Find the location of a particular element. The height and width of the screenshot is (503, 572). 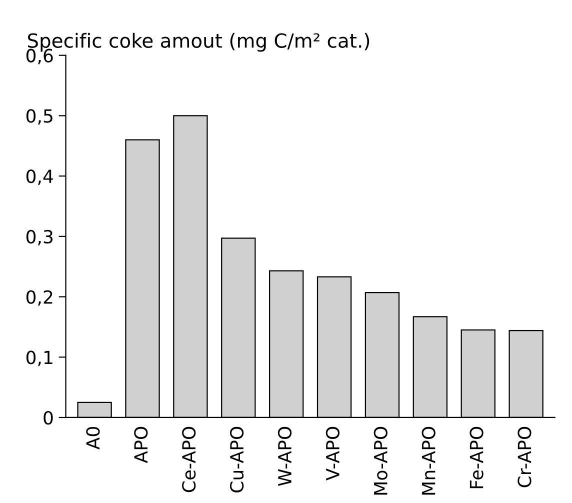

x-tick-label: Cu-APO is located at coordinates (237, 459).